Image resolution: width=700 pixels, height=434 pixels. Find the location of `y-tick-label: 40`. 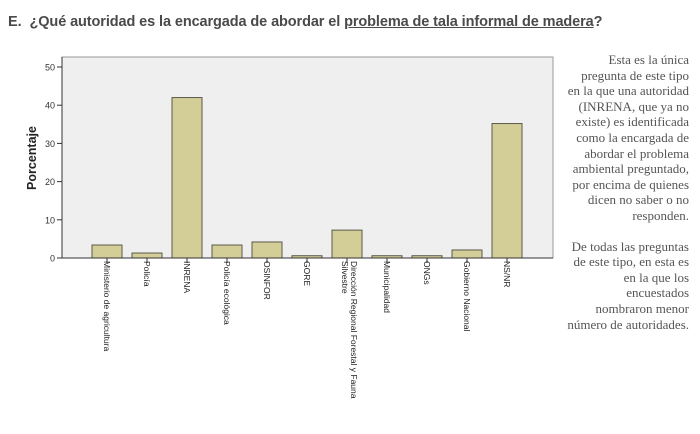

y-tick-label: 40 is located at coordinates (50, 106).